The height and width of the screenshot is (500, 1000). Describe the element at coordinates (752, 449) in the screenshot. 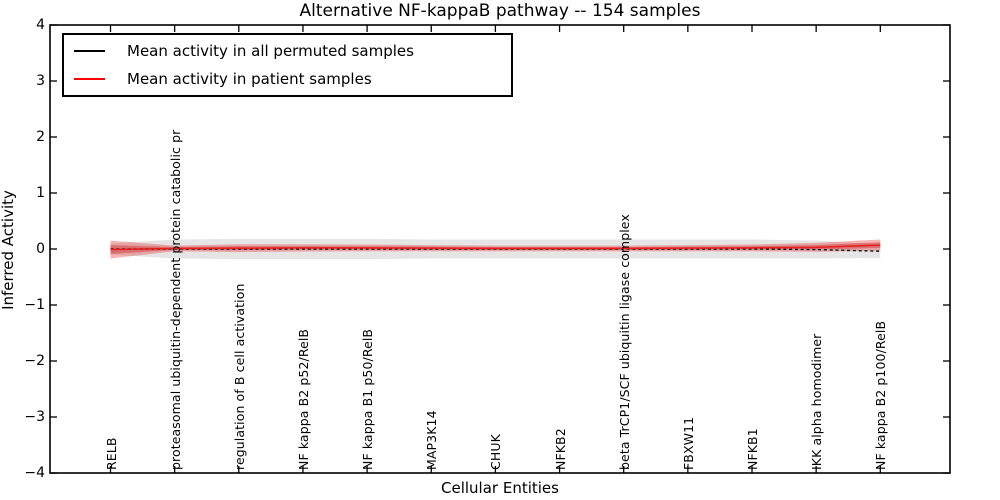

I see `entity-label: NFKB1` at that location.